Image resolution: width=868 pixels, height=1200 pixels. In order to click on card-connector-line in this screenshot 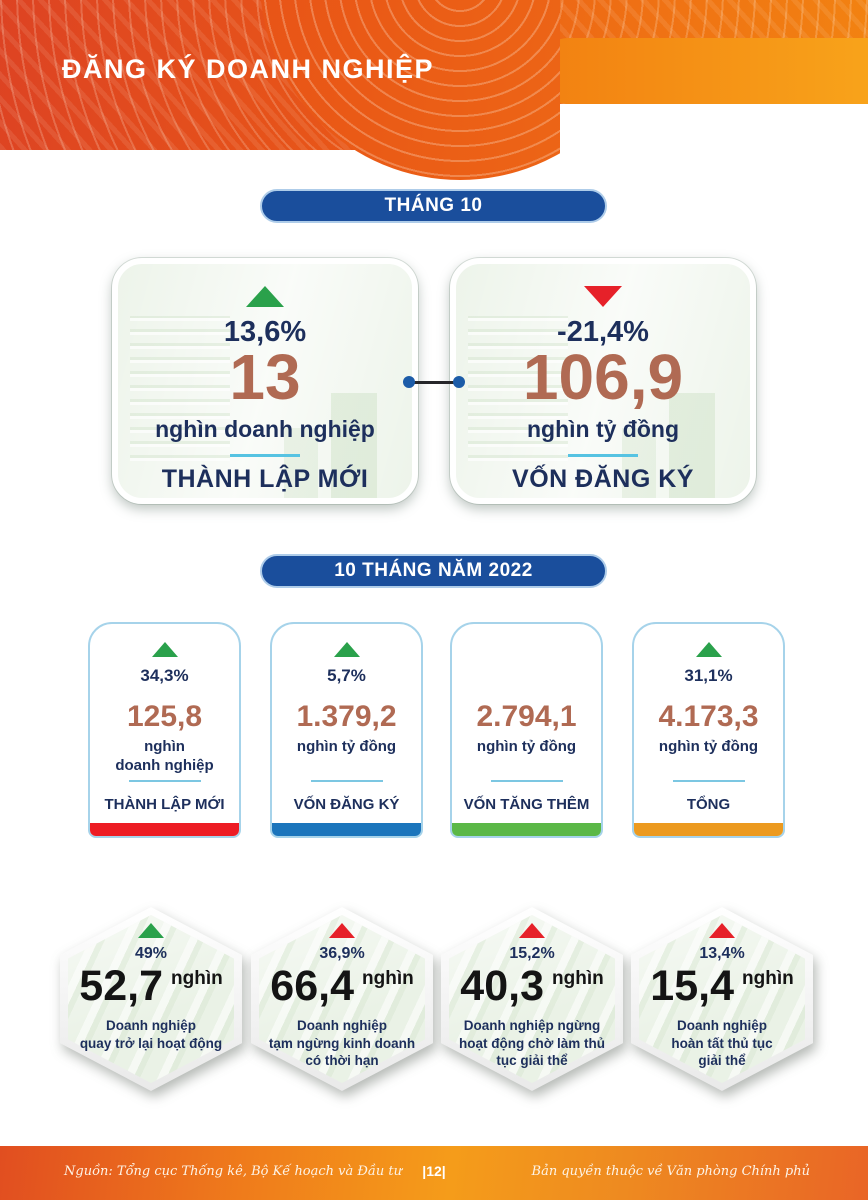, I will do `click(434, 382)`.